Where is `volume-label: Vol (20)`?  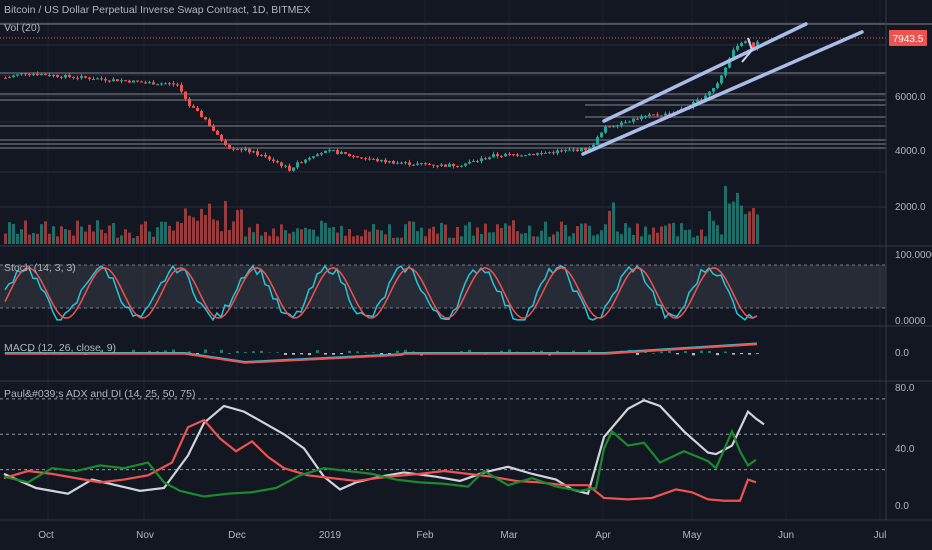 volume-label: Vol (20) is located at coordinates (22, 28).